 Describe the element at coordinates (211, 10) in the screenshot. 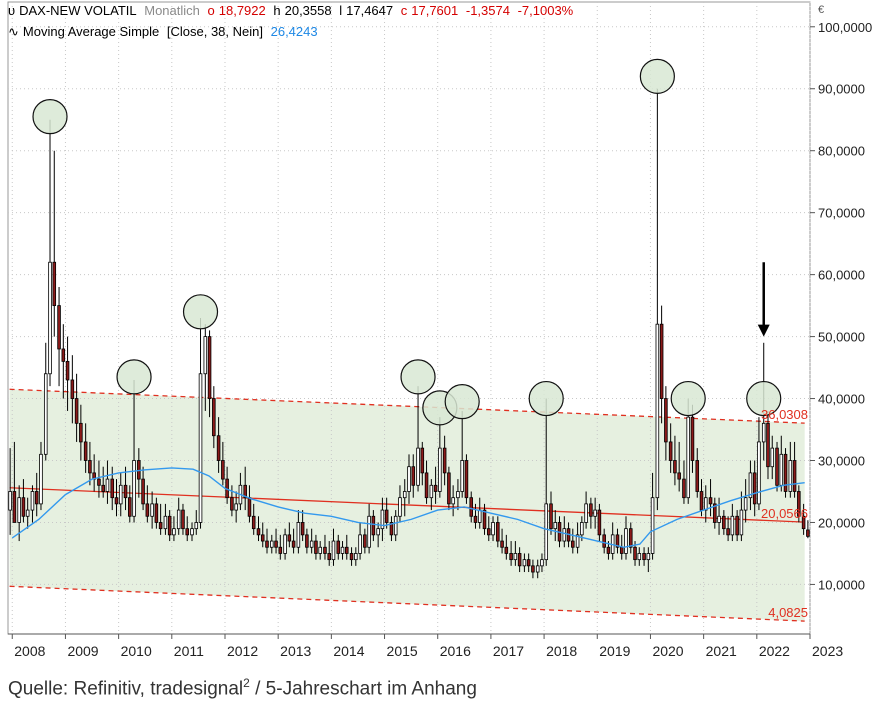

I see `open-label: o` at that location.